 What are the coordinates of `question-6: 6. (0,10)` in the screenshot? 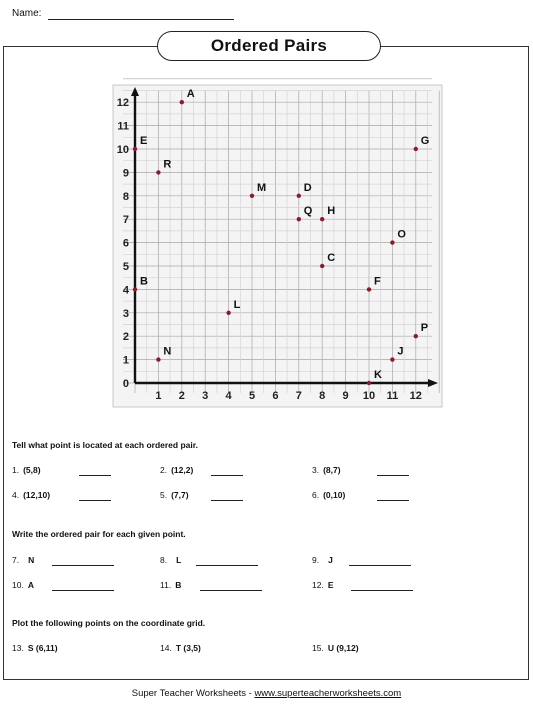 It's located at (329, 495).